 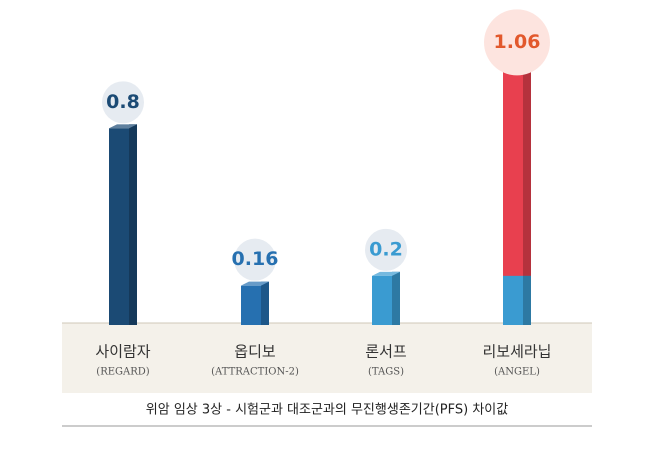 I want to click on caption: 위암 임상 3상 - 시험군과 대조군과의 무진행생존기간(PFS) 차이값, so click(x=327, y=410).